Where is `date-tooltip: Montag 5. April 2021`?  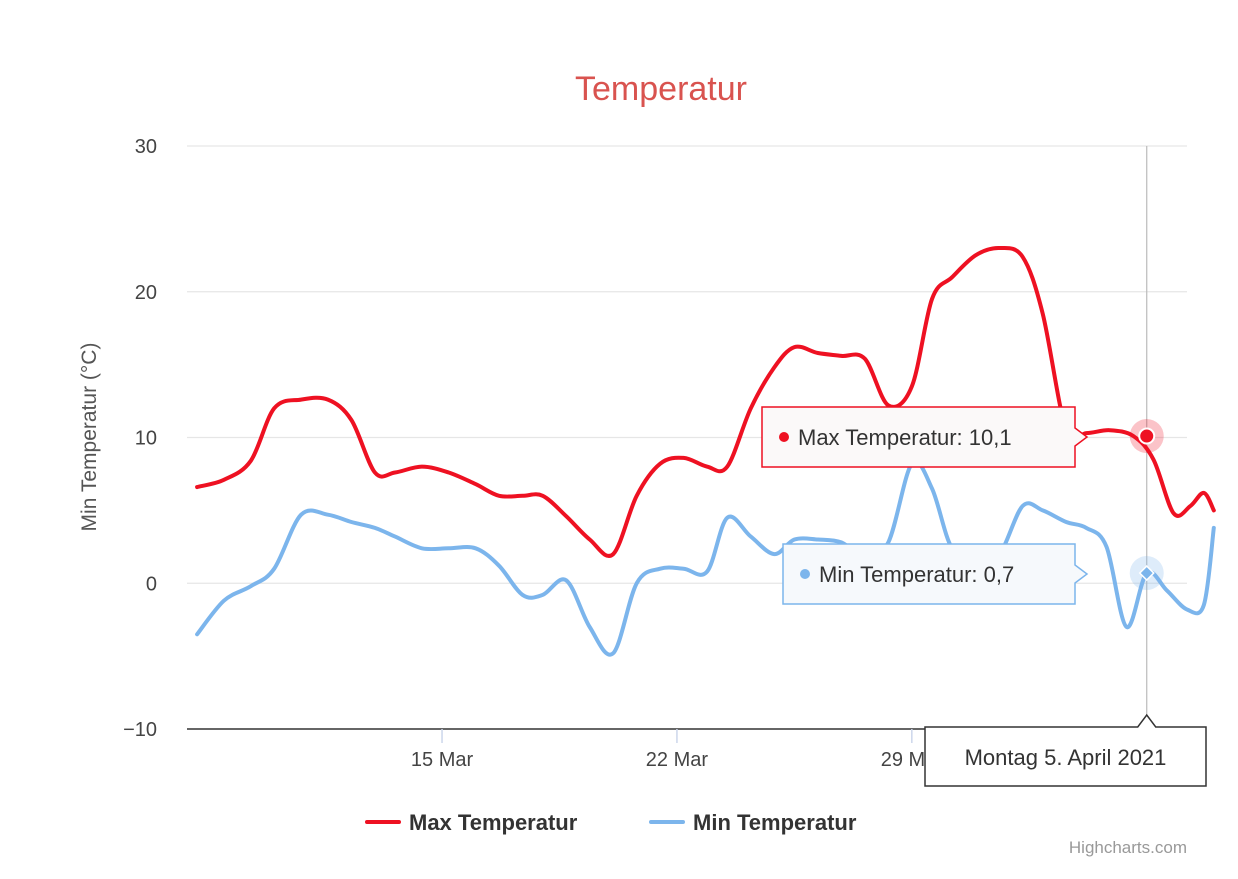
date-tooltip: Montag 5. April 2021 is located at coordinates (1065, 750).